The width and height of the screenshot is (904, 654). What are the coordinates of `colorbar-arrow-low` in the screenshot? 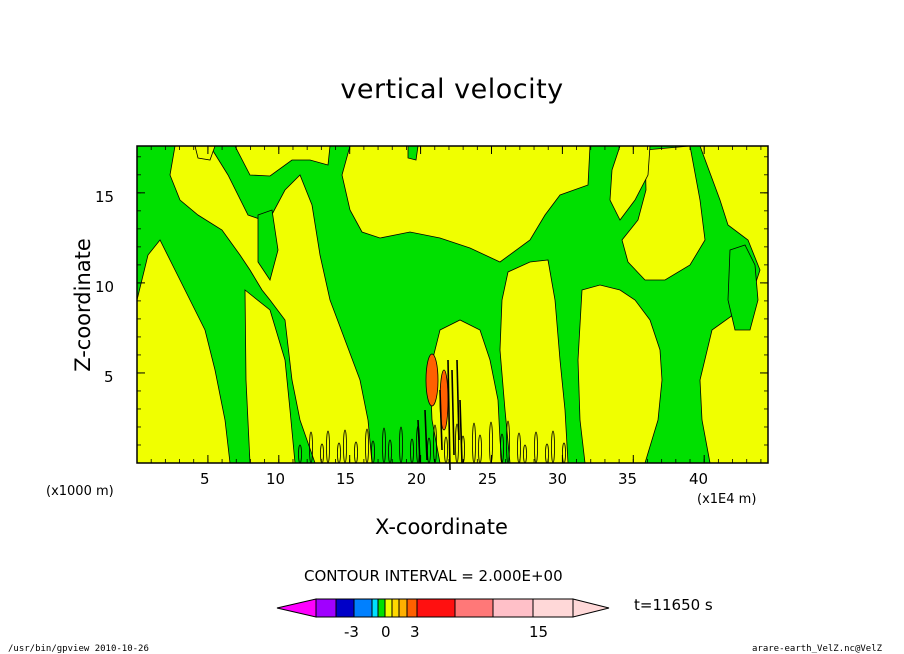 It's located at (296, 608).